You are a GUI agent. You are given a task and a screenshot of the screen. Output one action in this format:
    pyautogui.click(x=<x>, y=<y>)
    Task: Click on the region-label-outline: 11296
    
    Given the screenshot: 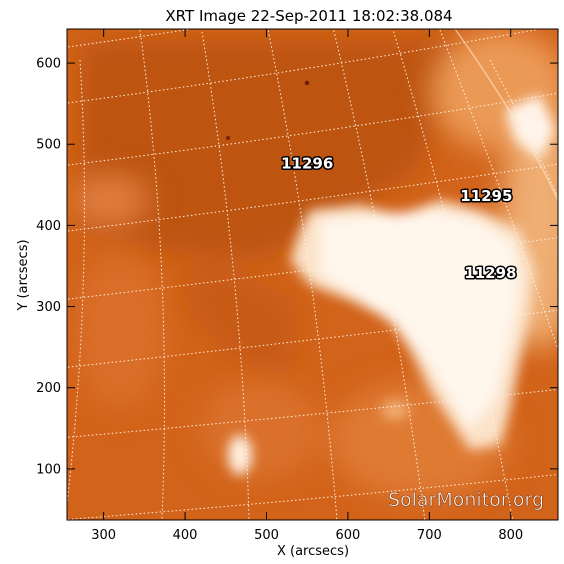 What is the action you would take?
    pyautogui.click(x=307, y=164)
    